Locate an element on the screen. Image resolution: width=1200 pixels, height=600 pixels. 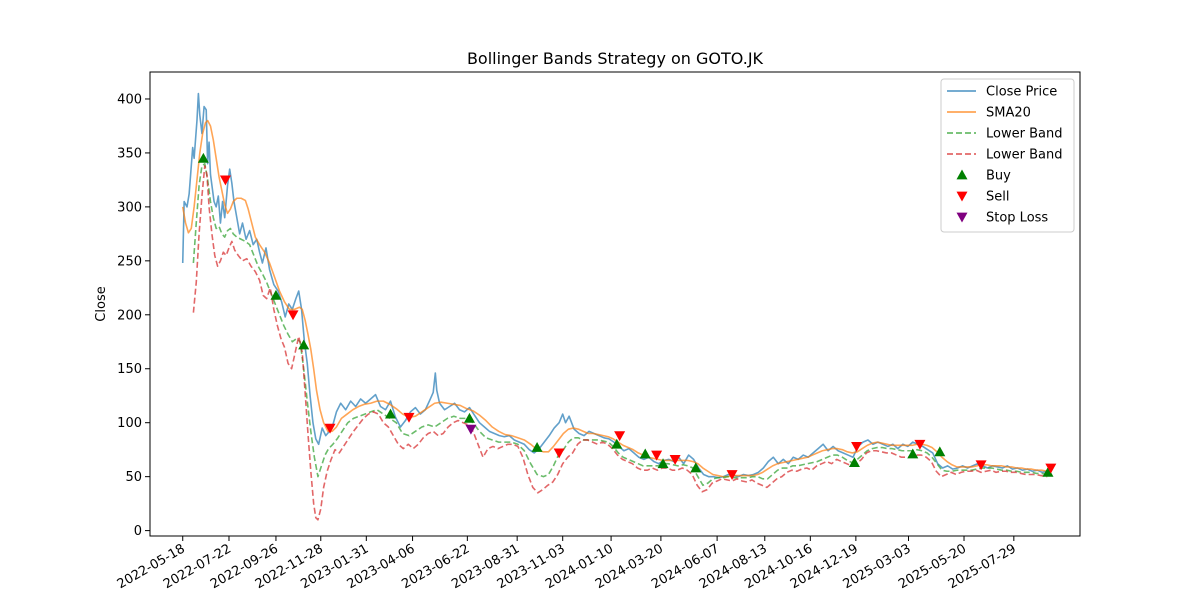
y-tick-label: 250 is located at coordinates (129, 261).